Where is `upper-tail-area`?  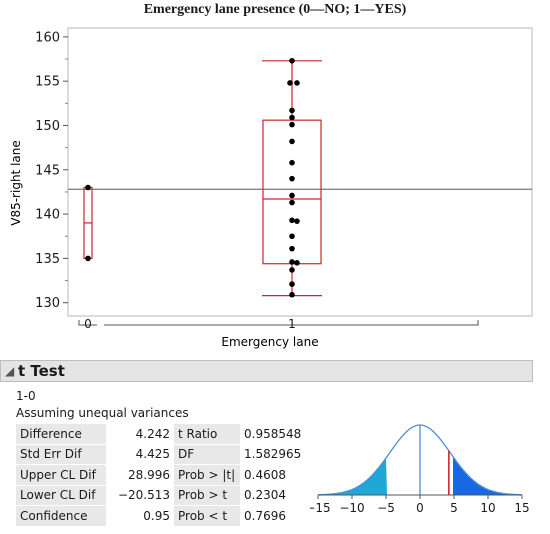 upper-tail-area is located at coordinates (487, 475).